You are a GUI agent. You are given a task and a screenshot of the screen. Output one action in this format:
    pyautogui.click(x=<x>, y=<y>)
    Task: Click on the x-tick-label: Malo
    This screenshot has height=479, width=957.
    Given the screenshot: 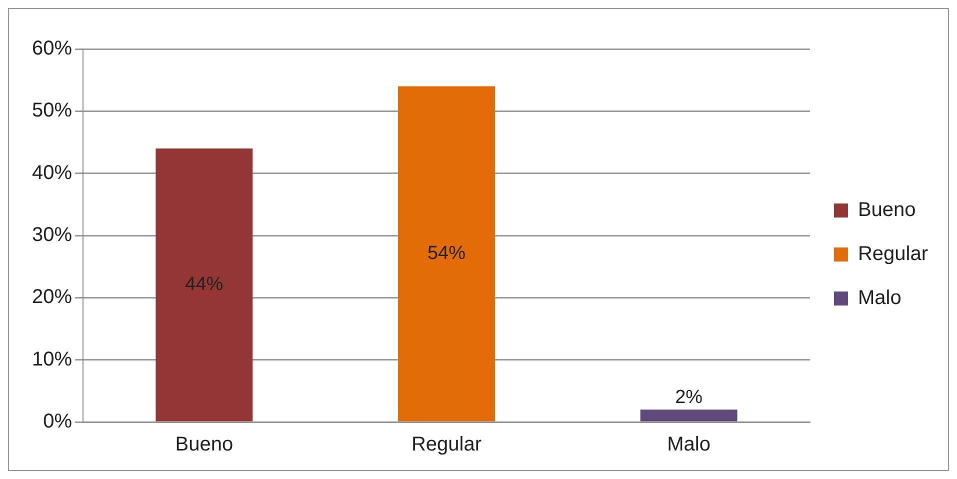 What is the action you would take?
    pyautogui.click(x=688, y=445)
    